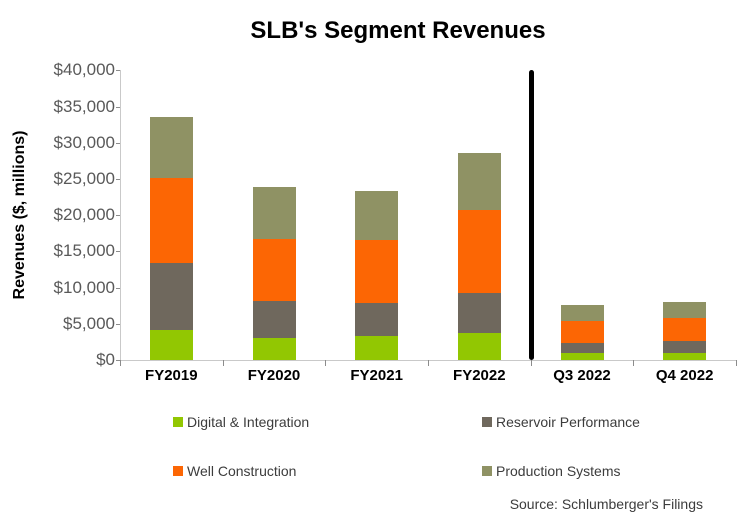 The image size is (750, 526). Describe the element at coordinates (242, 471) in the screenshot. I see `legend-label-well-construction: Well Construction` at that location.